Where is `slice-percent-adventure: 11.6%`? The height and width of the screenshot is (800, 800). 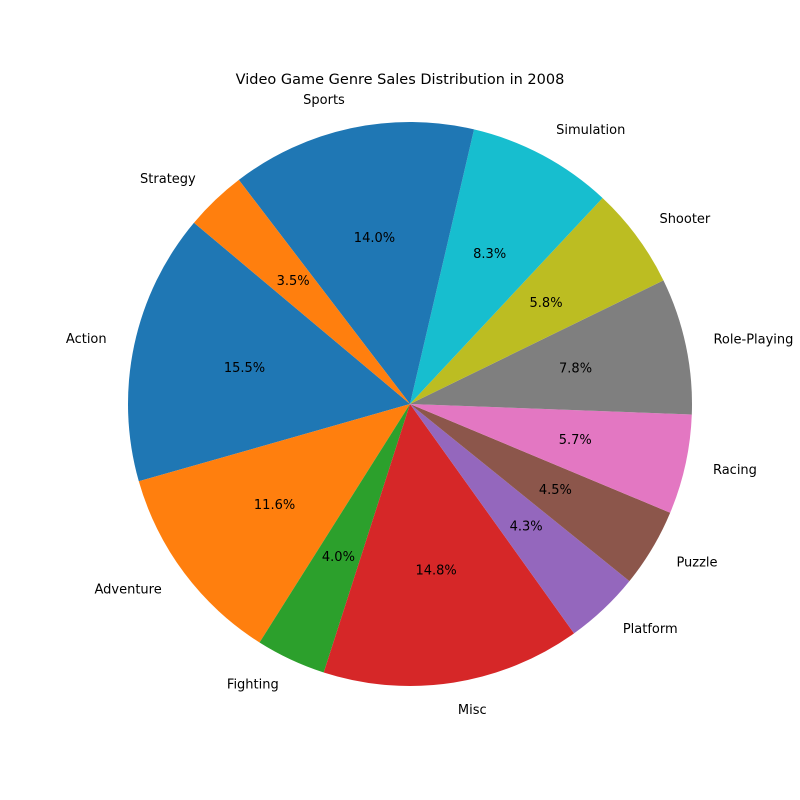
slice-percent-adventure: 11.6% is located at coordinates (274, 505).